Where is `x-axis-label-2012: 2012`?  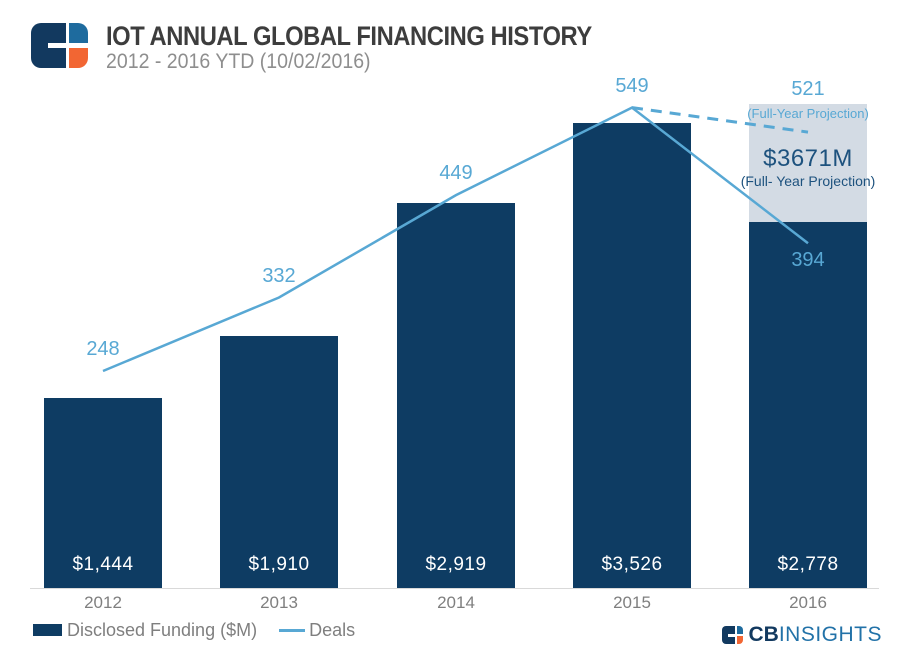 x-axis-label-2012: 2012 is located at coordinates (103, 602).